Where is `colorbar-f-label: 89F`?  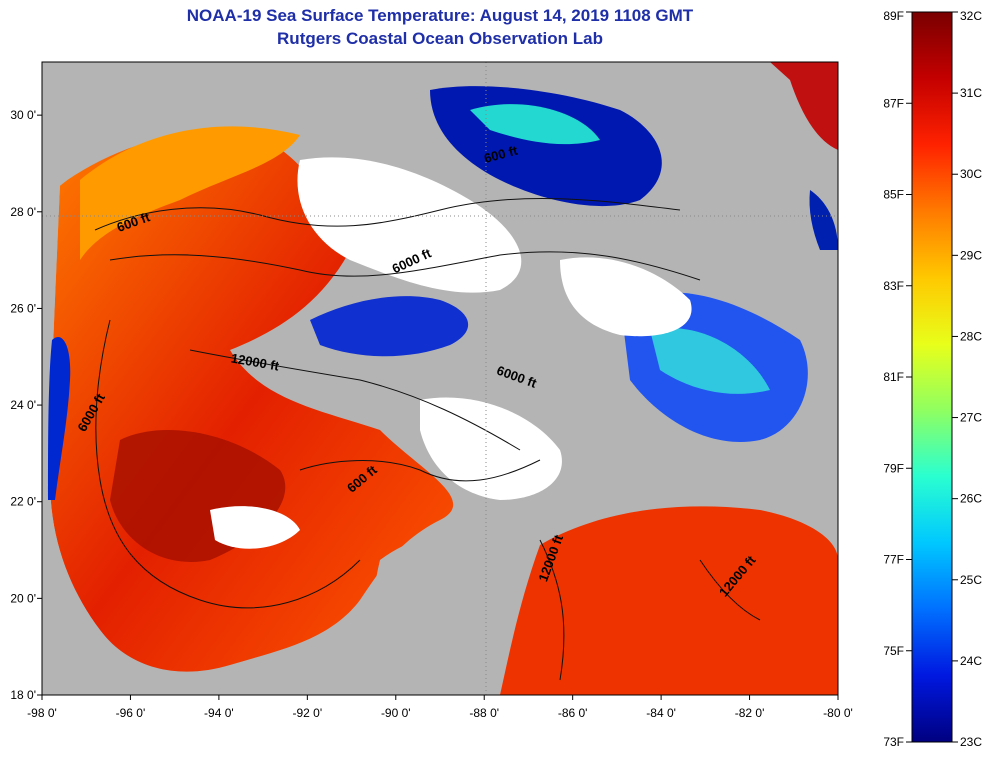
colorbar-f-label: 89F is located at coordinates (893, 16).